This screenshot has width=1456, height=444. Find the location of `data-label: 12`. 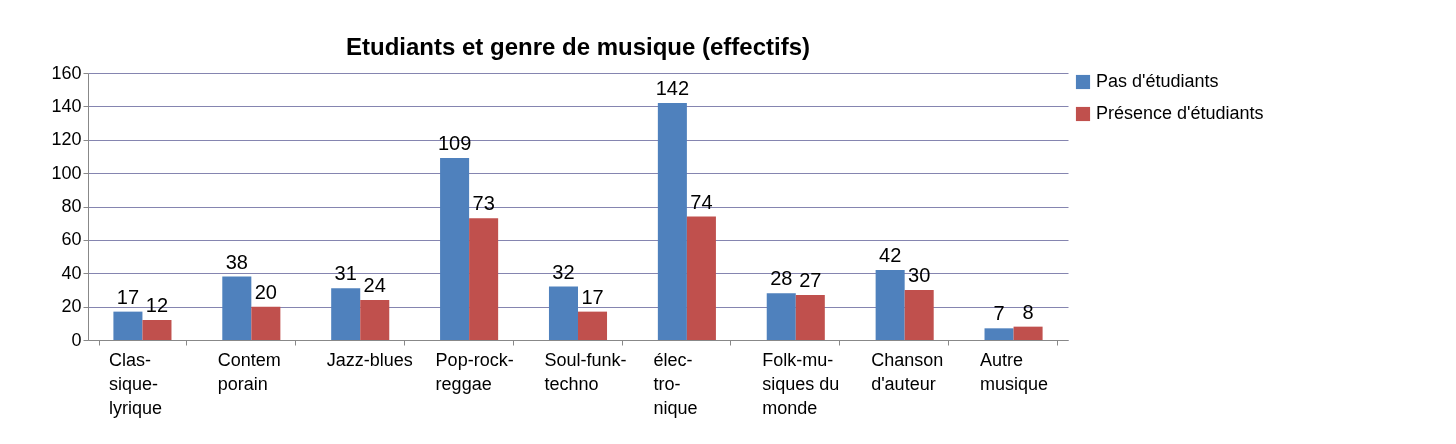

data-label: 12 is located at coordinates (157, 304).